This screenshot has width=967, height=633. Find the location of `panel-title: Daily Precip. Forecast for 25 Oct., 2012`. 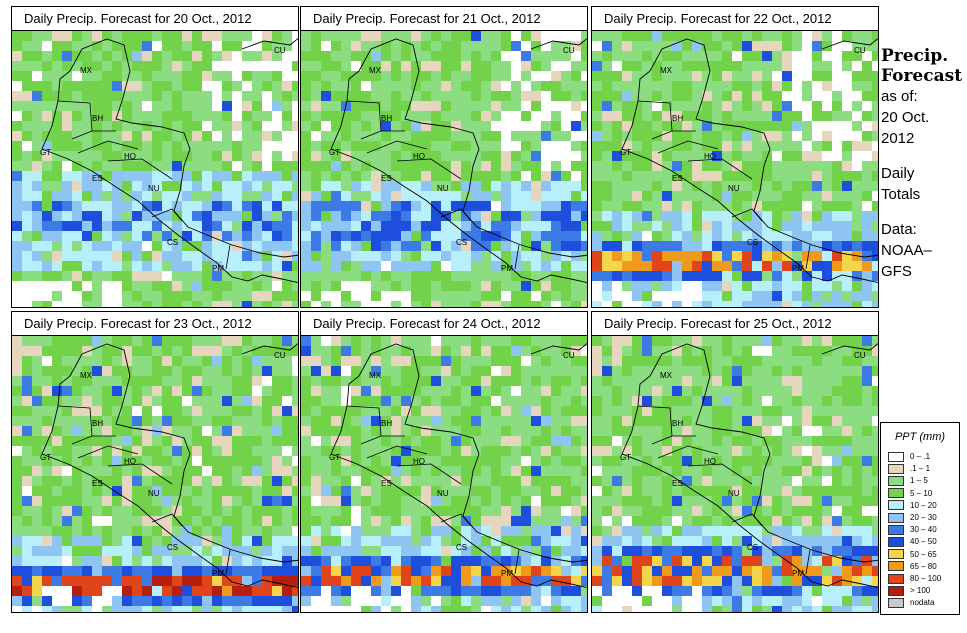

panel-title: Daily Precip. Forecast for 25 Oct., 2012 is located at coordinates (735, 324).